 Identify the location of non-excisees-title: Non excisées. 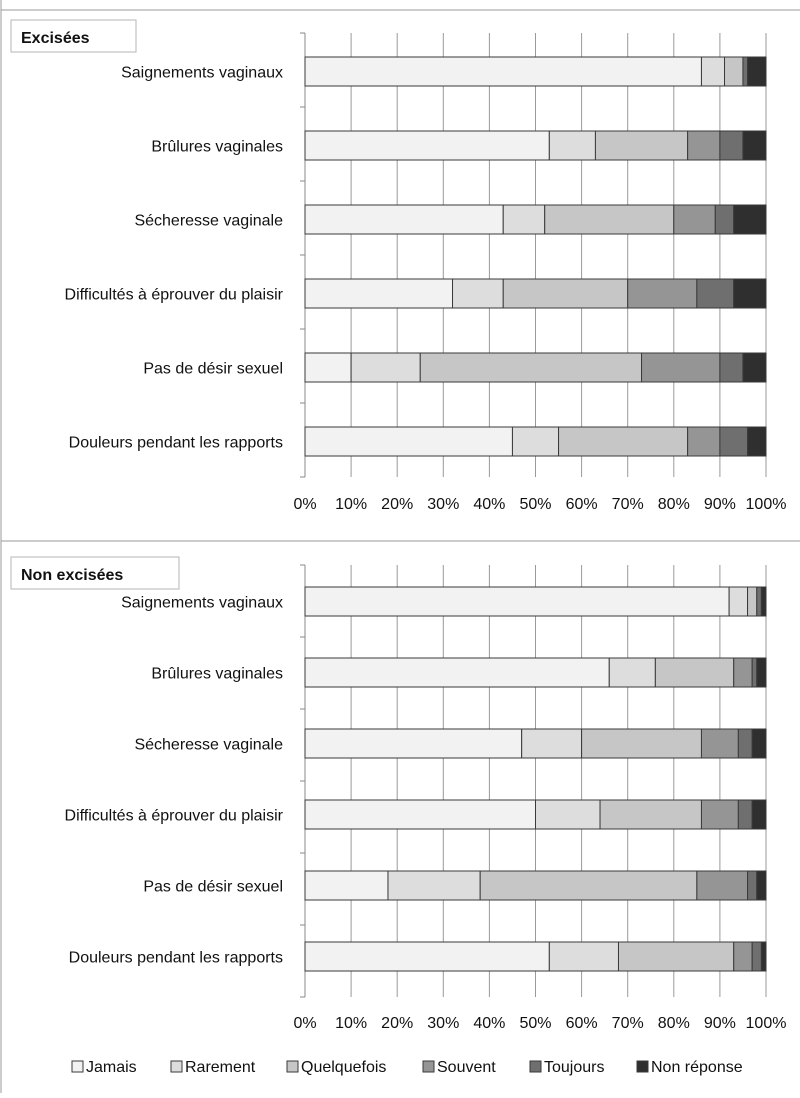
(72, 575).